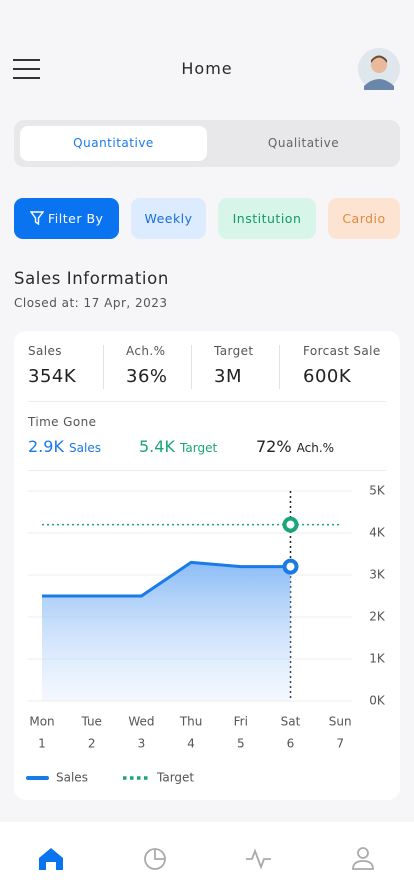  I want to click on area, so click(166, 631).